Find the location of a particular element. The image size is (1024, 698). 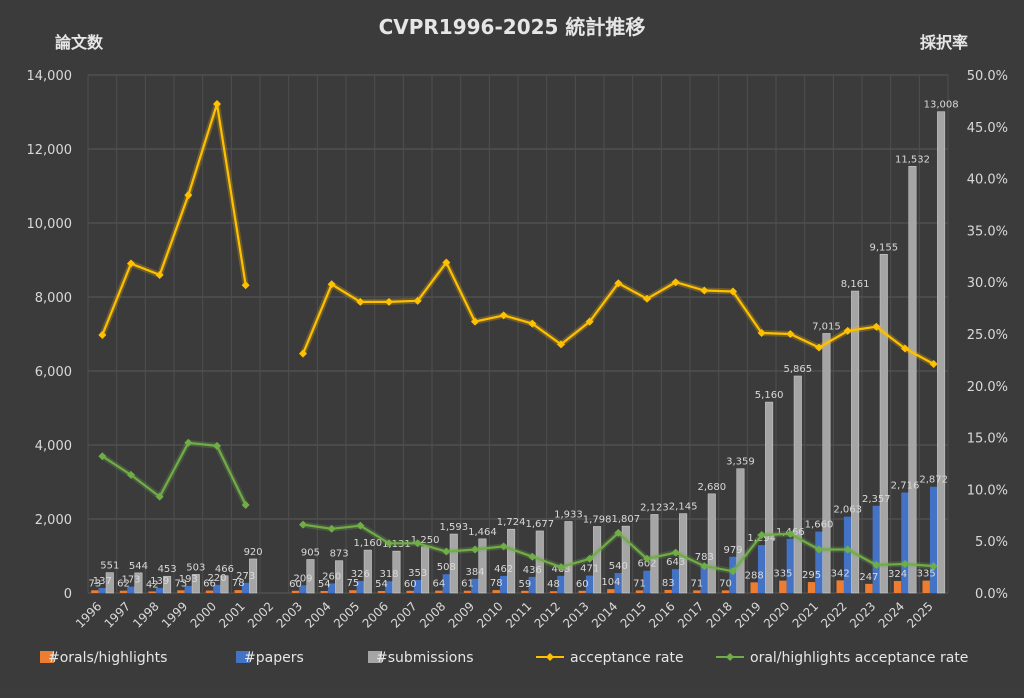

bar-data-label: 2,145 is located at coordinates (683, 507).